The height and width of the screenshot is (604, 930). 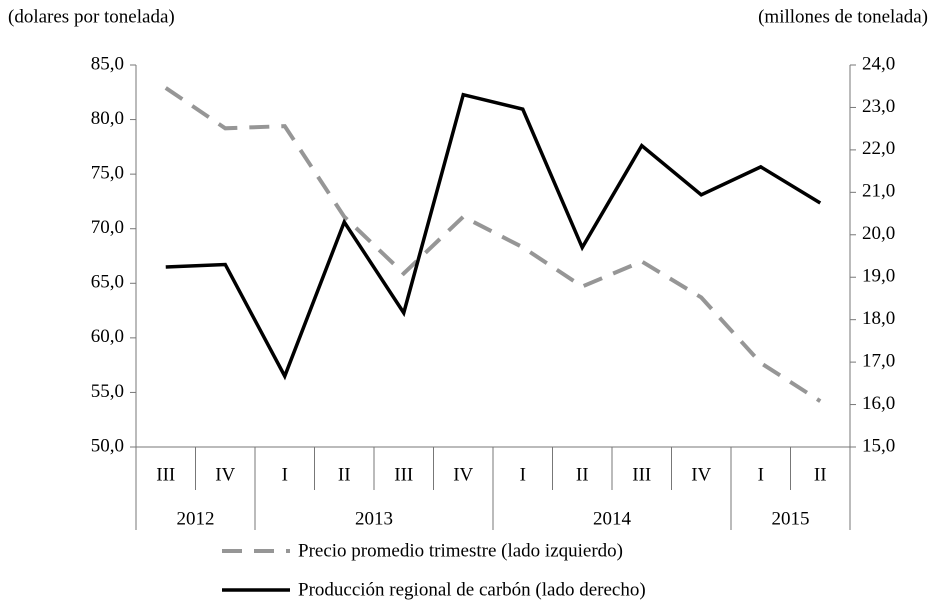 I want to click on y-tick-label: 50,0, so click(x=107, y=445).